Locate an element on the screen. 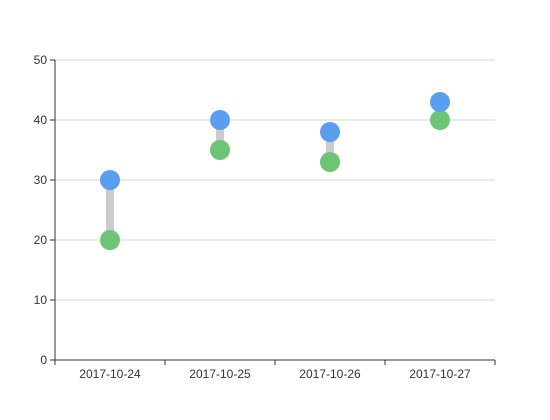 The height and width of the screenshot is (420, 550). y-tick-label-3: 30 is located at coordinates (41, 180).